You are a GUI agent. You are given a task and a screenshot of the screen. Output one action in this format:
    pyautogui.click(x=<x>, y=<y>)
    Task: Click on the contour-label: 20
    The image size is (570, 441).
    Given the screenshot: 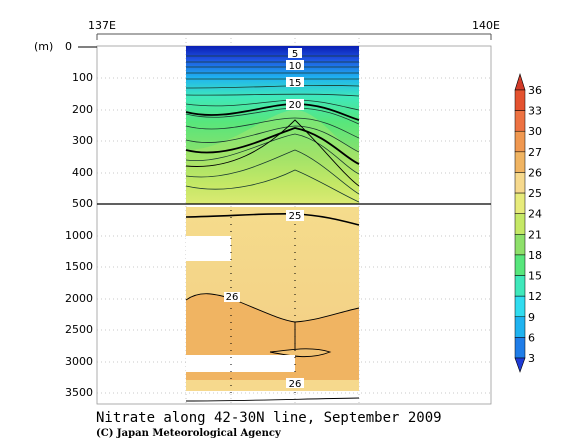 What is the action you would take?
    pyautogui.click(x=295, y=105)
    